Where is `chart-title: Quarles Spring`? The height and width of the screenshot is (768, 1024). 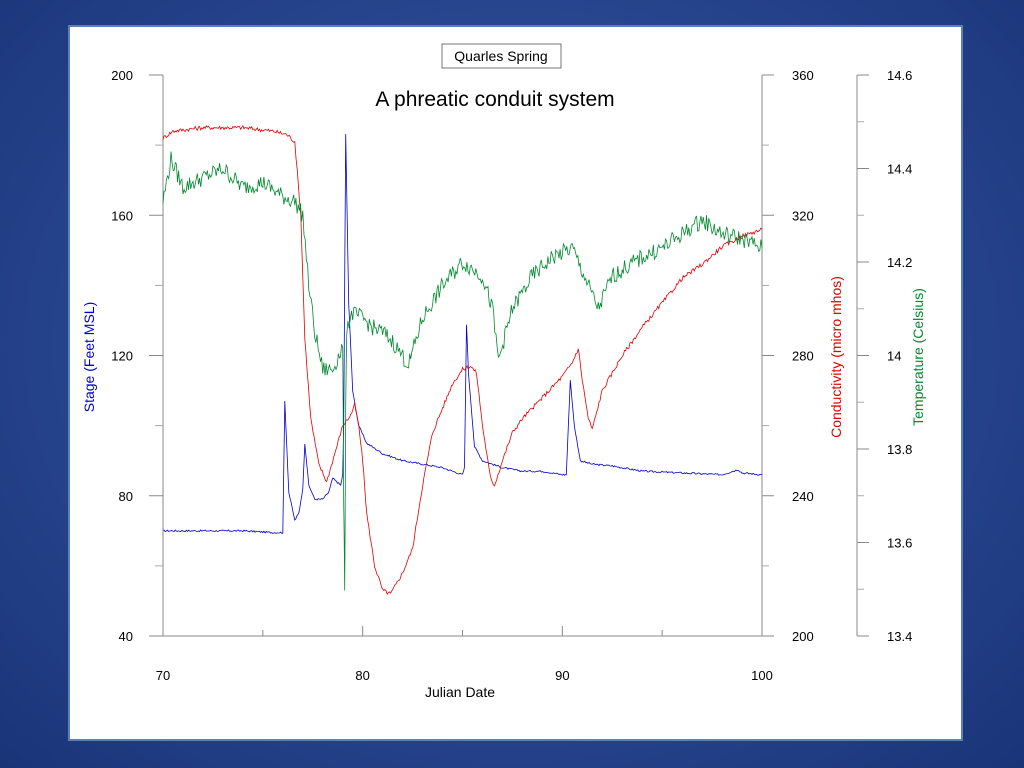
chart-title: Quarles Spring is located at coordinates (500, 56).